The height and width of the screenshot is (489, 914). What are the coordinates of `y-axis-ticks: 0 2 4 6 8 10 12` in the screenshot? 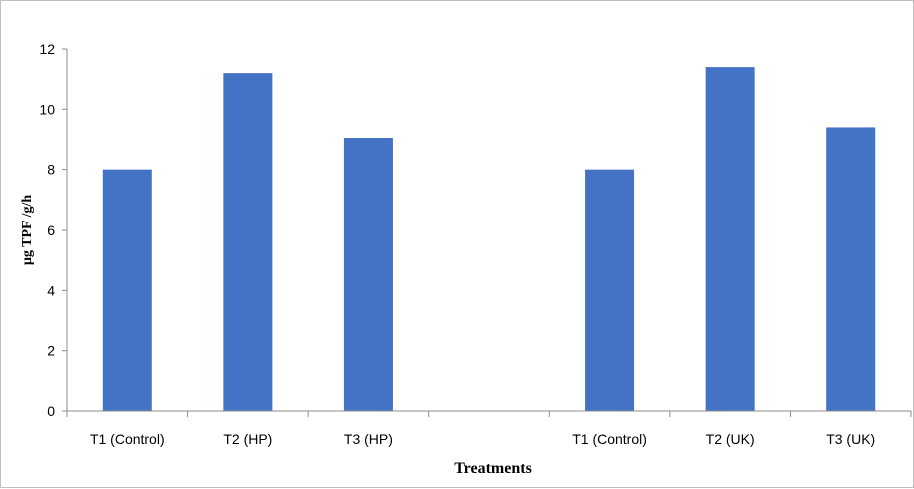 It's located at (53, 230).